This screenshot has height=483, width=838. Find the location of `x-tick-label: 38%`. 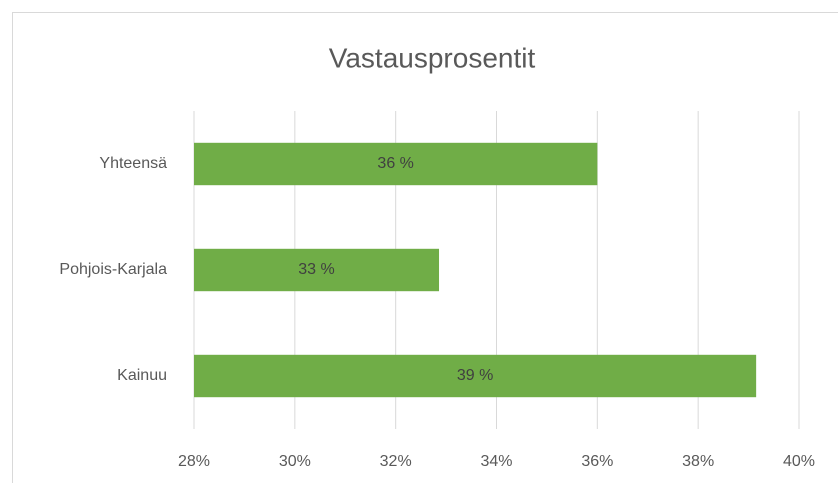

x-tick-label: 38% is located at coordinates (698, 461).